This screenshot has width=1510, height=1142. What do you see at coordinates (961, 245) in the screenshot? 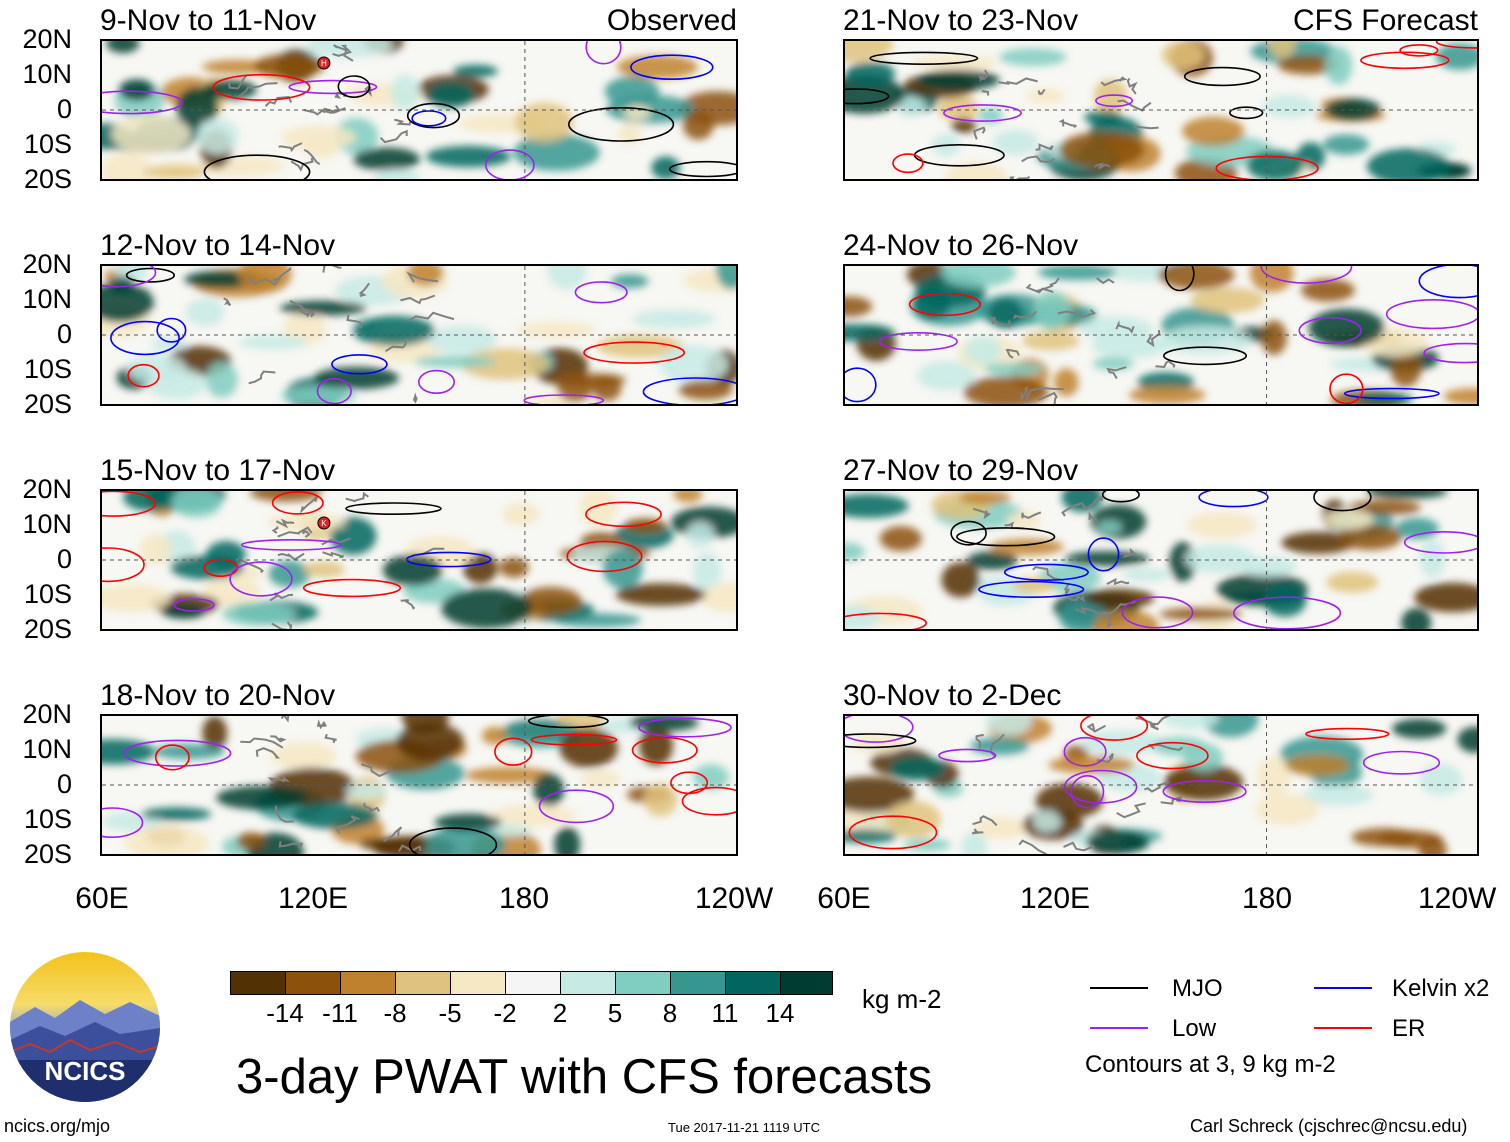
I see `panel-title-right-1: 24-Nov to 26-Nov` at bounding box center [961, 245].